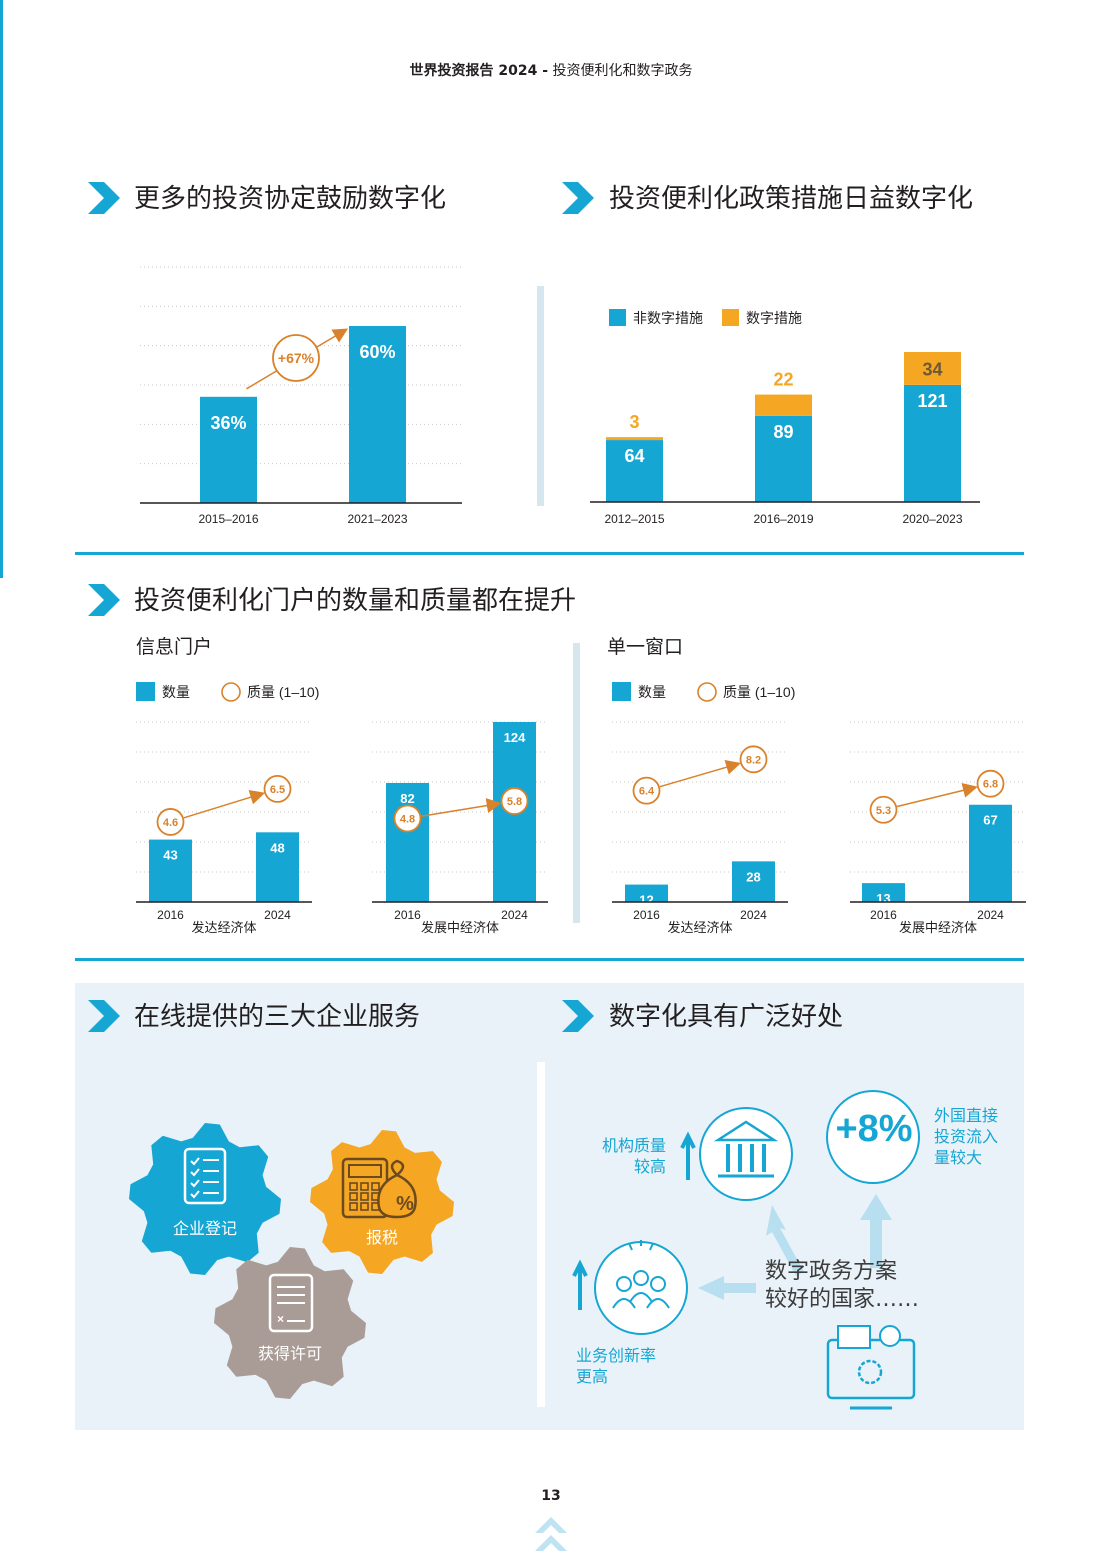  Describe the element at coordinates (753, 876) in the screenshot. I see `bar-value-count: 28` at that location.